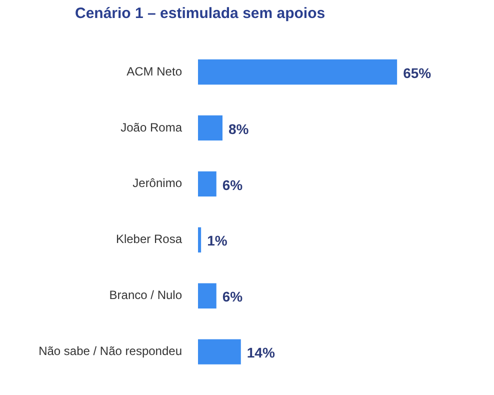  Describe the element at coordinates (154, 71) in the screenshot. I see `y-tick-label: ACM Neto` at that location.